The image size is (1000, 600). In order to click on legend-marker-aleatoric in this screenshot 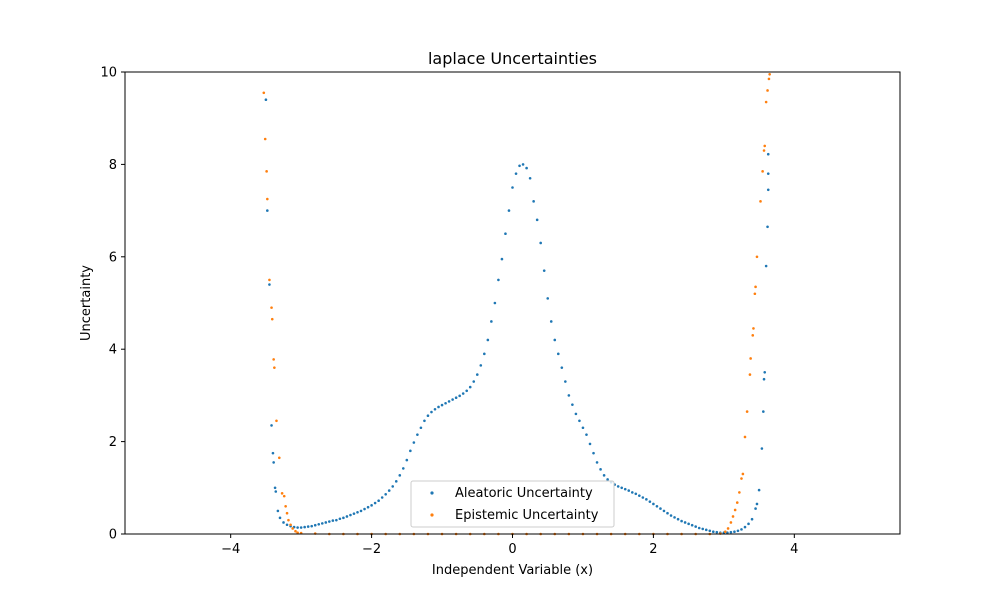, I will do `click(432, 493)`.